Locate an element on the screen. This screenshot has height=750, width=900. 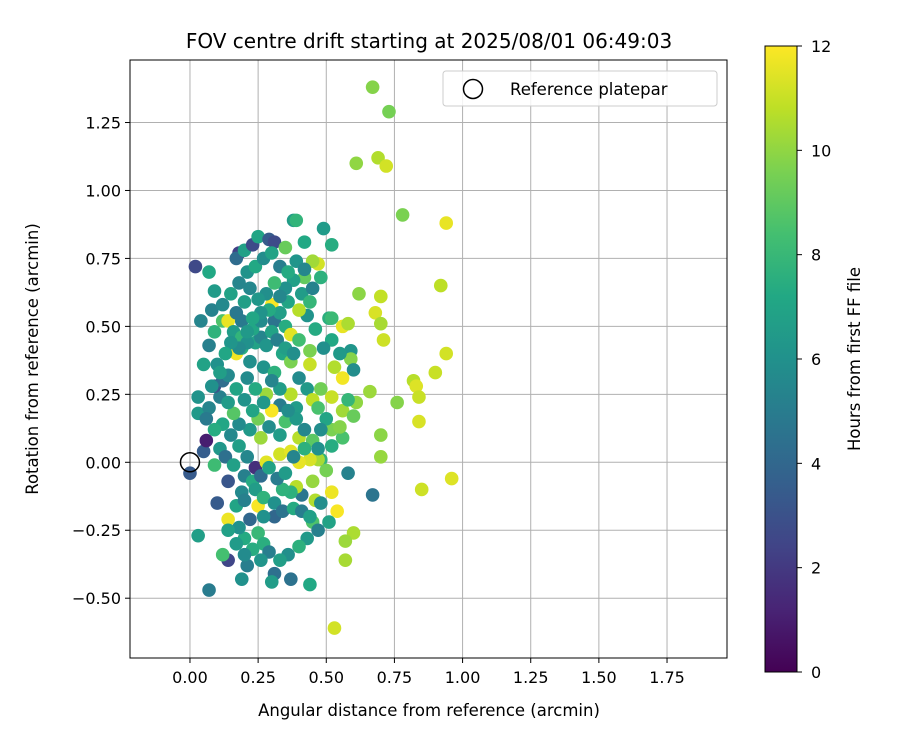
colorbar-tick-label: 4 is located at coordinates (816, 463).